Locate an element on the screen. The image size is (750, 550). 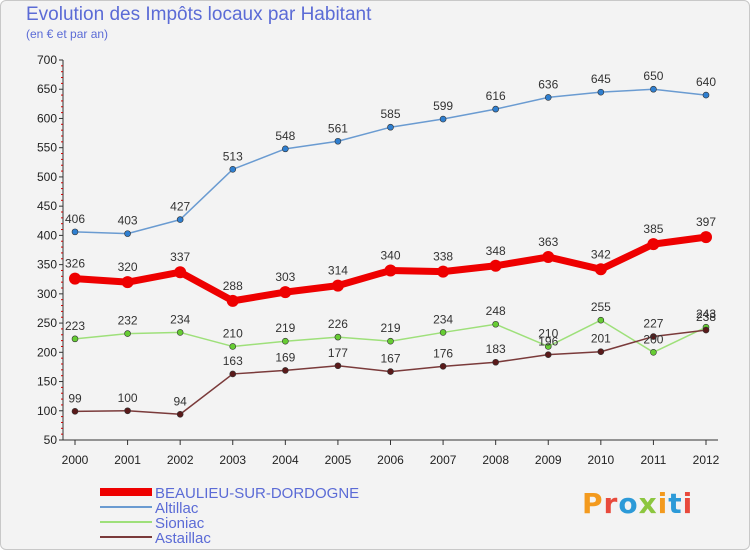
x-tick-label: 2009 is located at coordinates (548, 460).